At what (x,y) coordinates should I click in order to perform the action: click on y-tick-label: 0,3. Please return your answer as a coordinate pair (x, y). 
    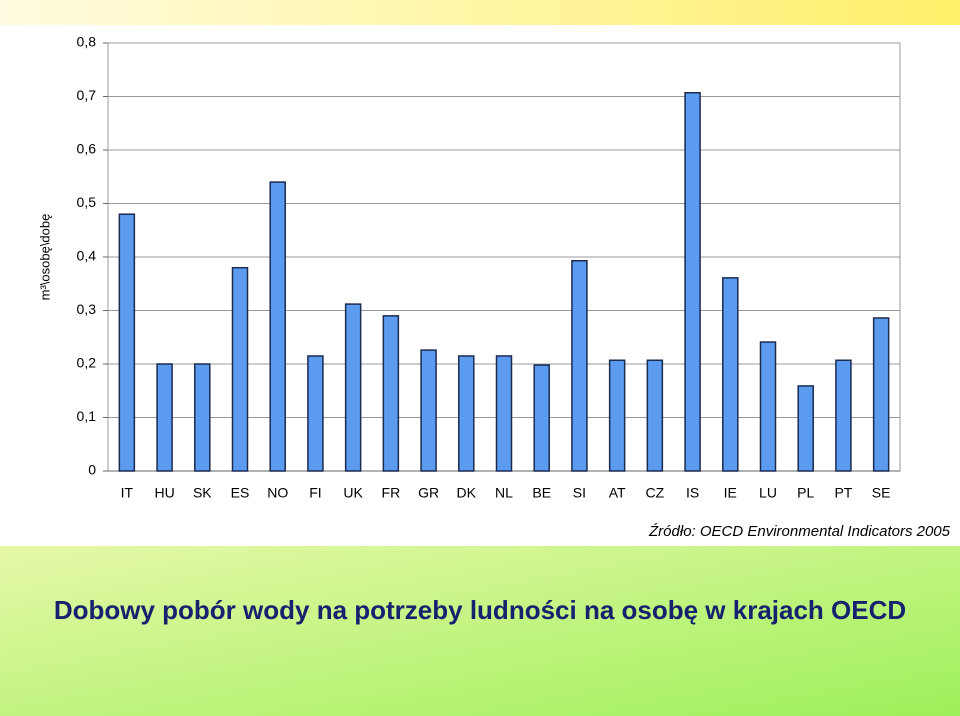
    Looking at the image, I should click on (87, 309).